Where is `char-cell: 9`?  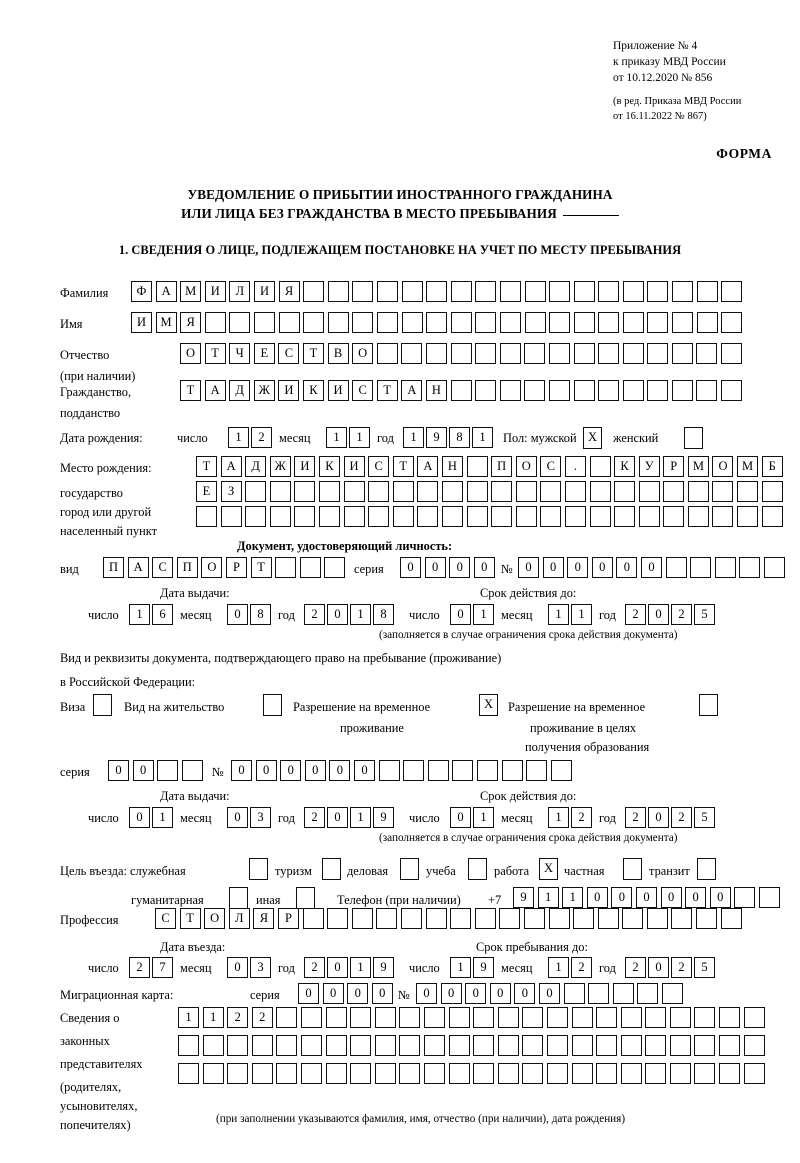
char-cell: 9 is located at coordinates (383, 967).